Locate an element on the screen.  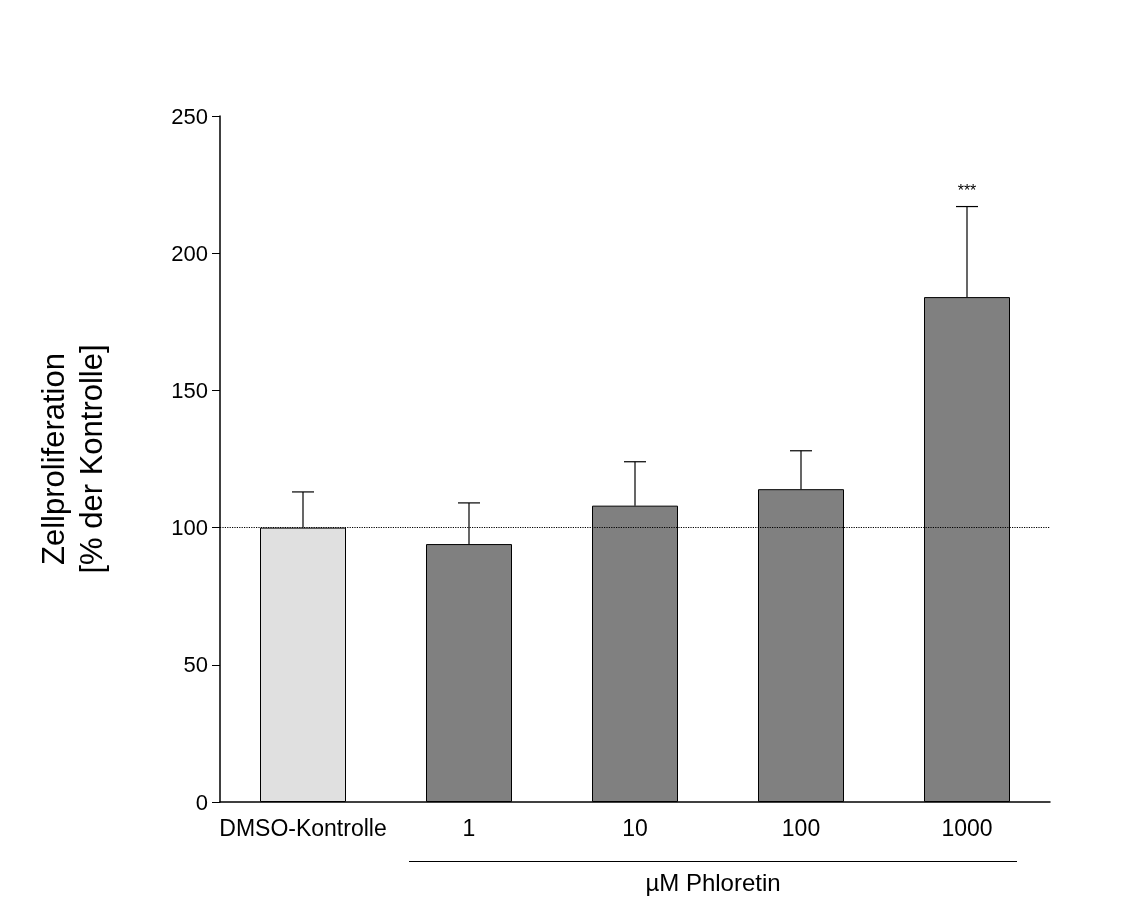
y-tick-label: 200 is located at coordinates (189, 253).